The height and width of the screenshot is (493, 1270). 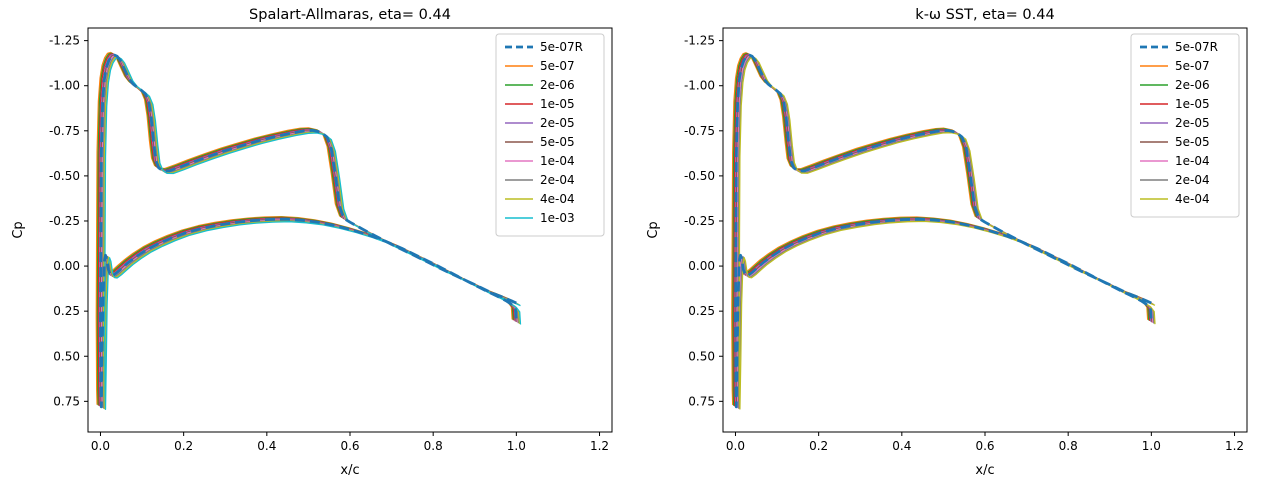 I want to click on legend-entry-1e-03: 1e-03, so click(x=540, y=218).